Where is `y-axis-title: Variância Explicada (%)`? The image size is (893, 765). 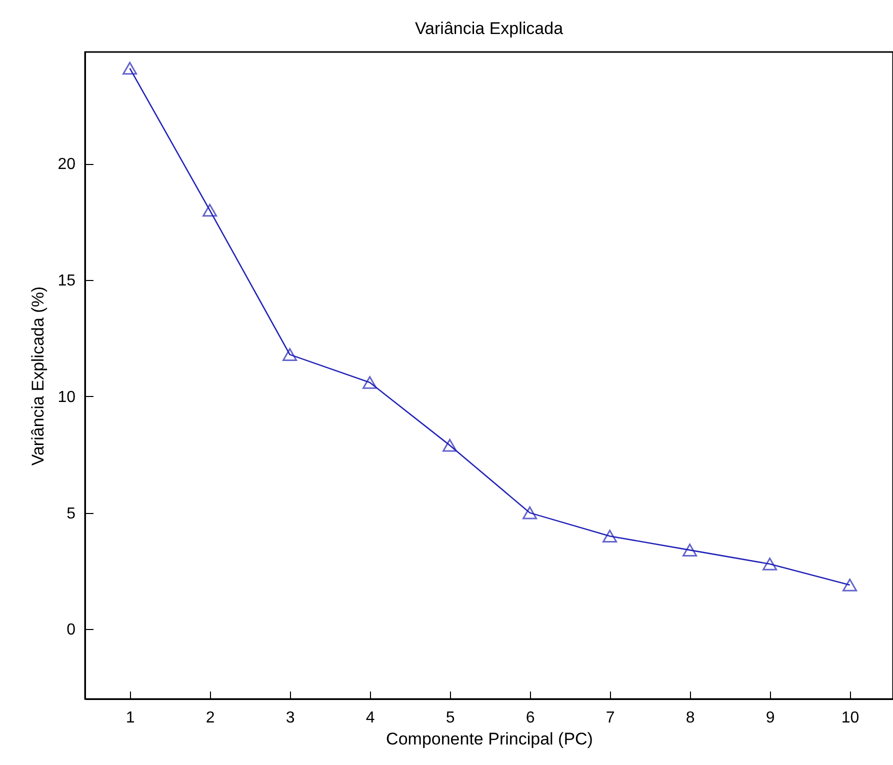
y-axis-title: Variância Explicada (%) is located at coordinates (38, 376).